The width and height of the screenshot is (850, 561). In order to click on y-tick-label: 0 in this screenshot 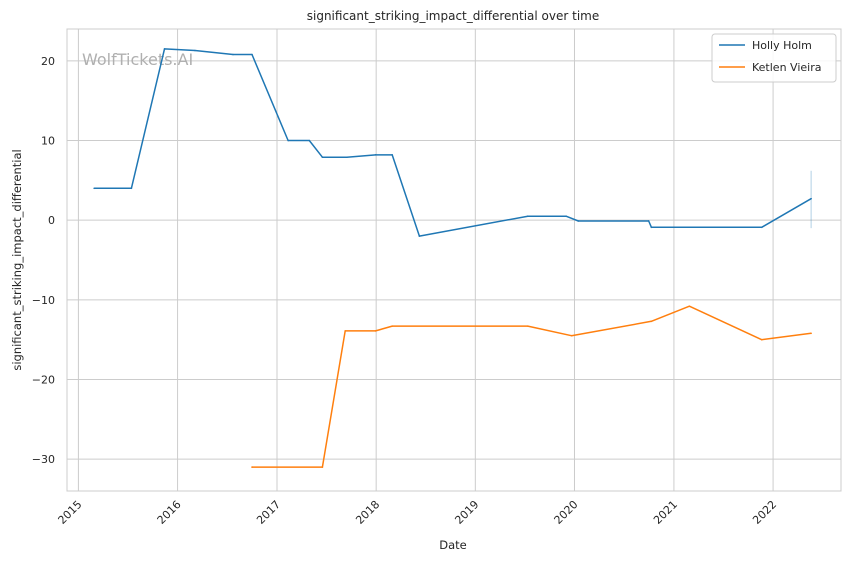, I will do `click(51, 220)`.